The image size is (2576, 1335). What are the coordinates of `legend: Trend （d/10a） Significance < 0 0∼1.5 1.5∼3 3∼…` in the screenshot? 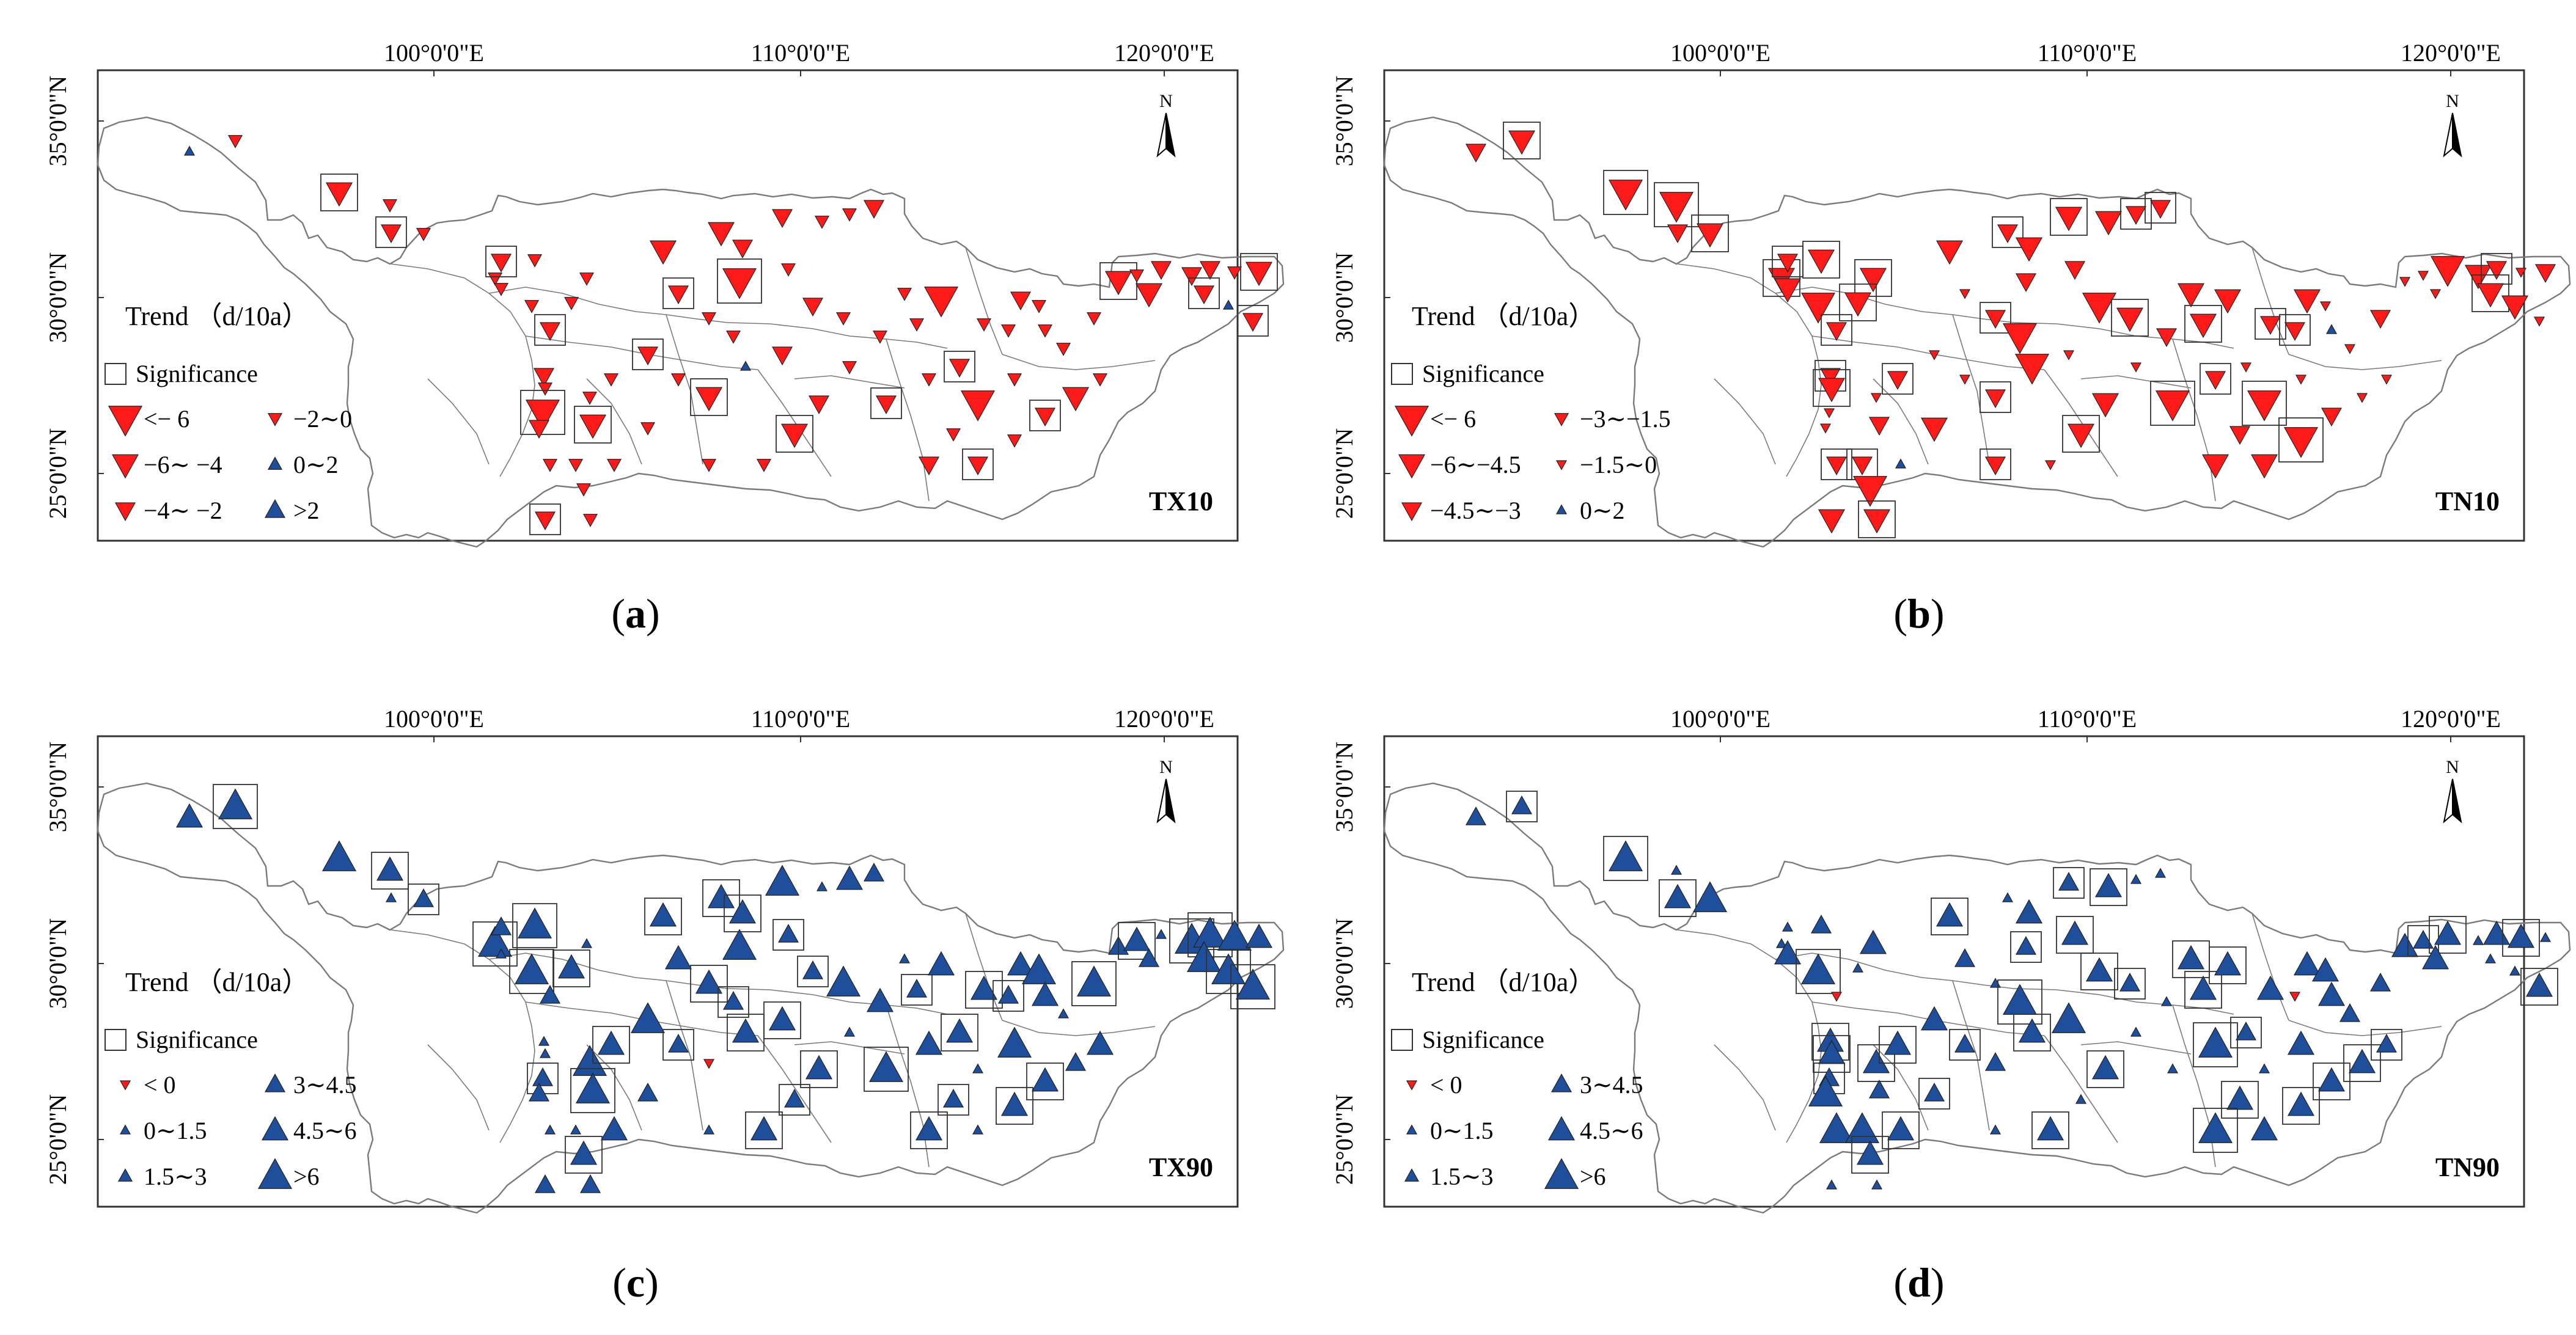 It's located at (231, 1078).